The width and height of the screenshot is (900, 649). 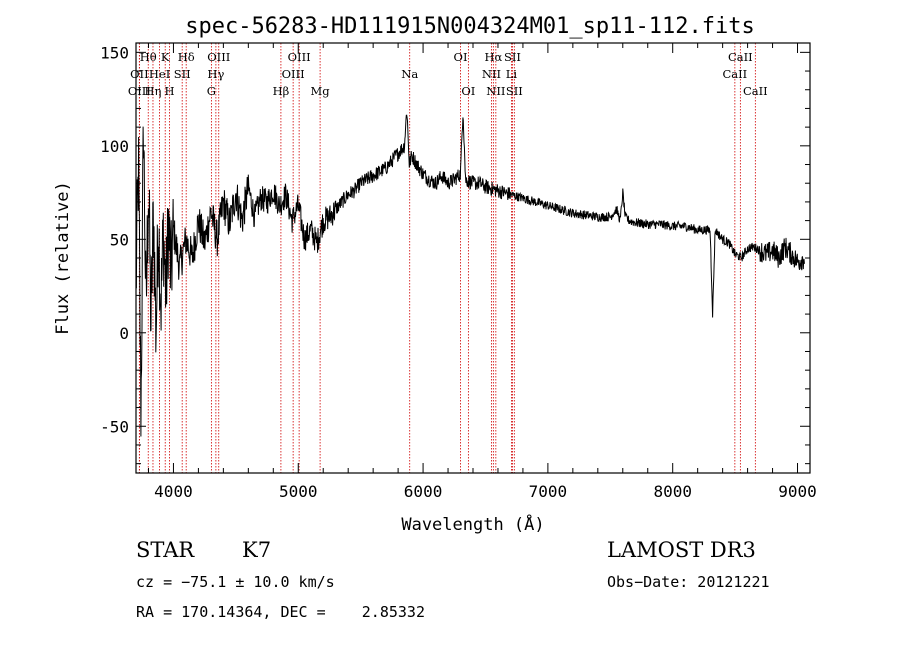 What do you see at coordinates (280, 612) in the screenshot?
I see `ra-dec-coordinates: RA = 170.14364, DEC = 2.85332` at bounding box center [280, 612].